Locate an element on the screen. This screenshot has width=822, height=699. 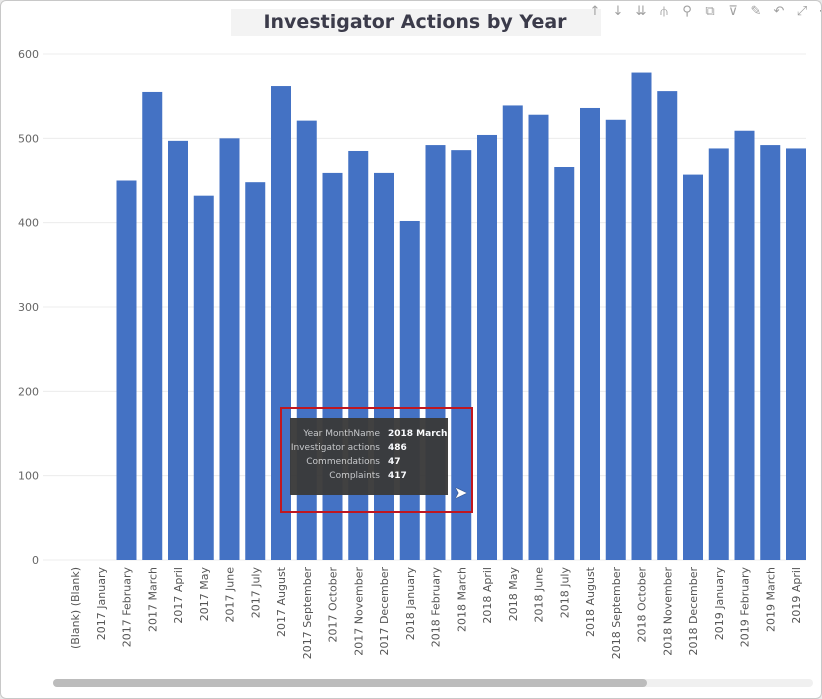
y-tick-label: 0 is located at coordinates (35, 560).